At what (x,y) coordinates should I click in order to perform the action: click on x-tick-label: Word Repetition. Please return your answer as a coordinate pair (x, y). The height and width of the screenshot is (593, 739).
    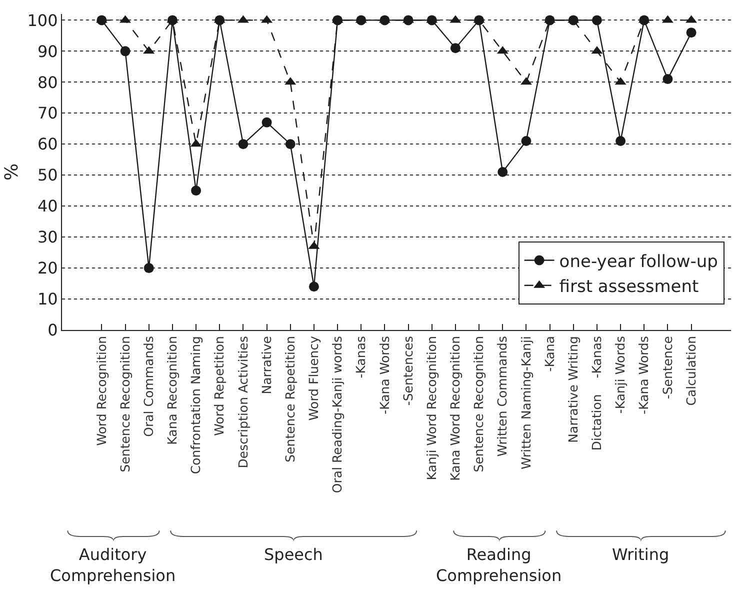
    Looking at the image, I should click on (219, 386).